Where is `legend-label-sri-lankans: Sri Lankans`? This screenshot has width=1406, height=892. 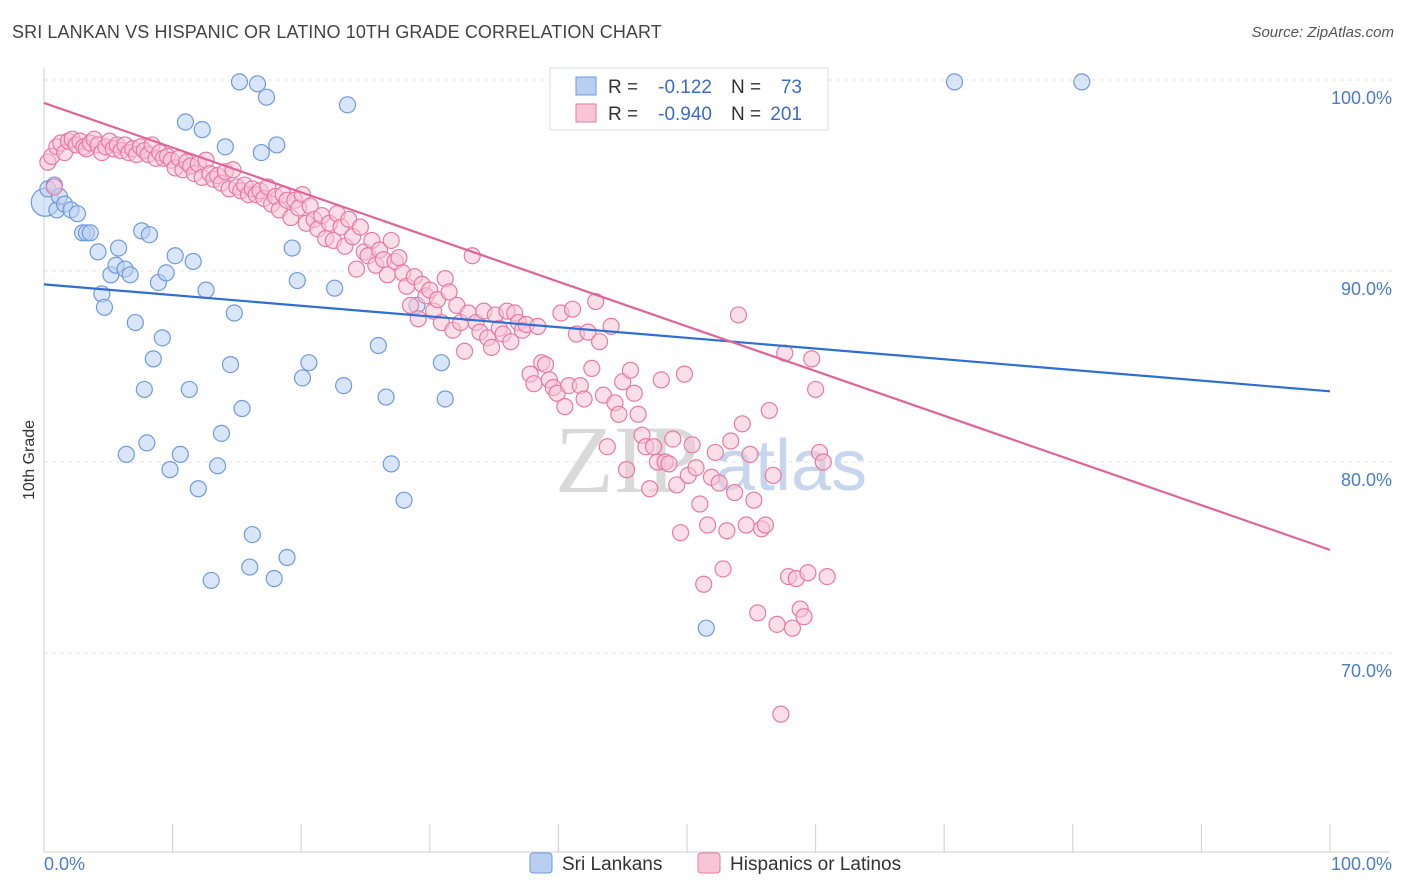
legend-label-sri-lankans: Sri Lankans is located at coordinates (612, 864).